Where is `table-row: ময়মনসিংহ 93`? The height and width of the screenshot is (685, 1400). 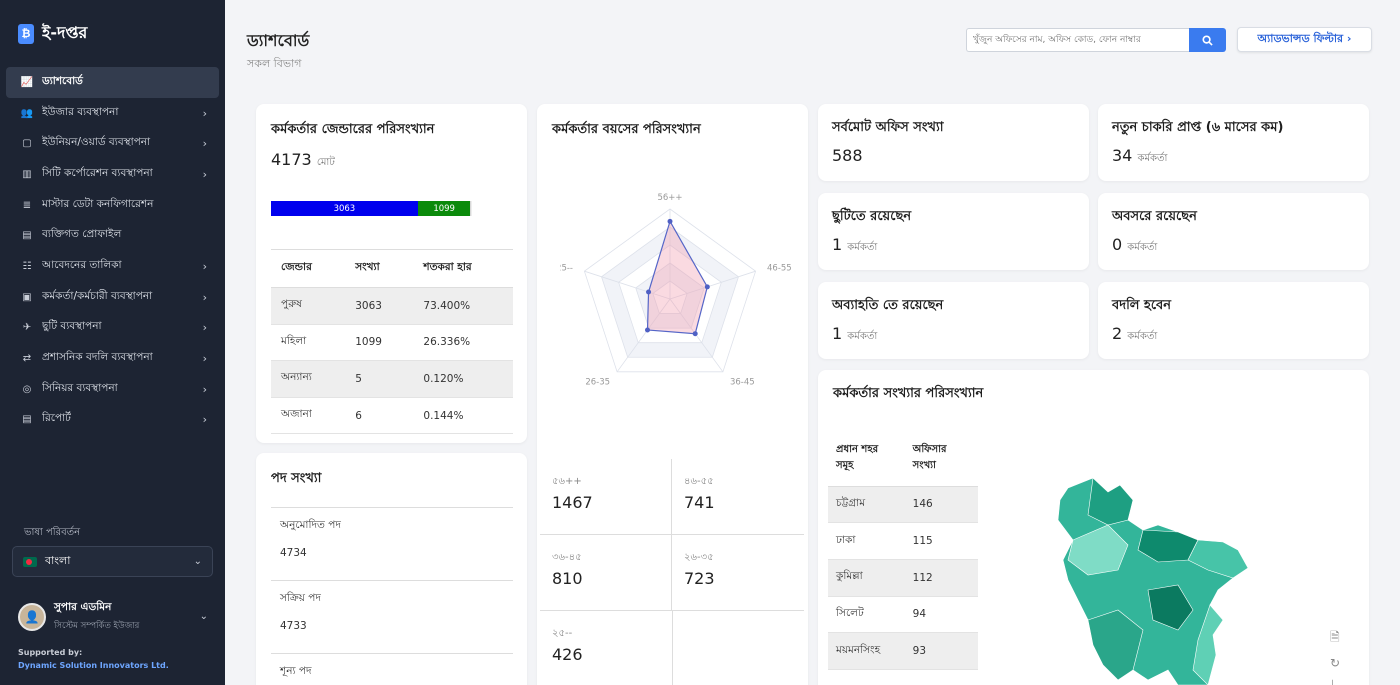 table-row: ময়মনসিংহ 93 is located at coordinates (903, 651).